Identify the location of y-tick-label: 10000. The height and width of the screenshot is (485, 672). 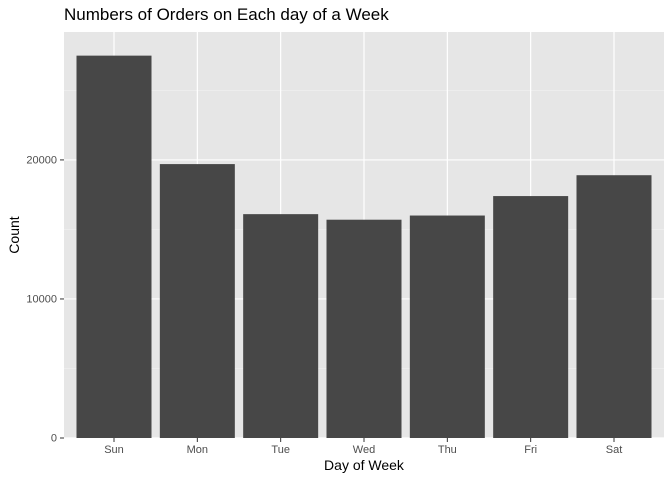
(41, 299).